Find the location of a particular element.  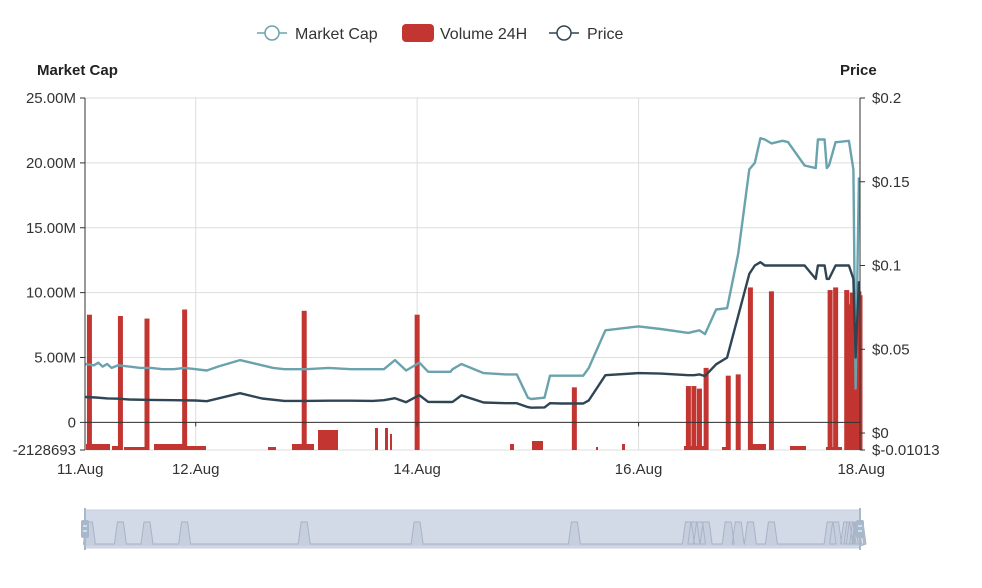

data-zoom-slider is located at coordinates (474, 529).